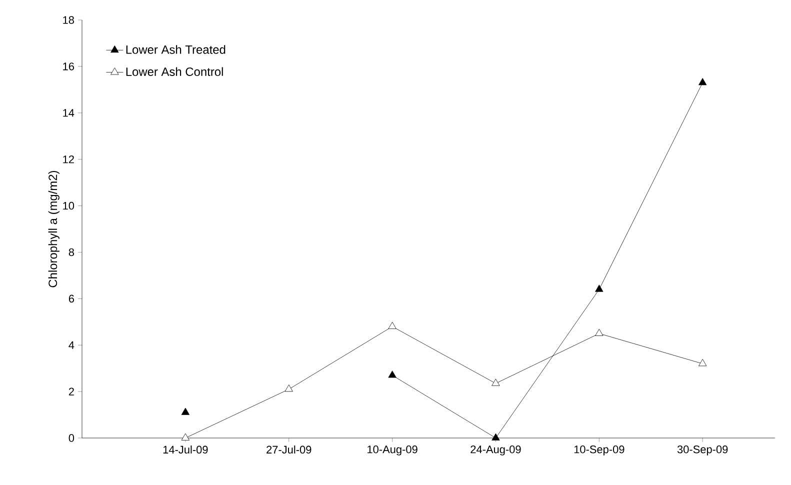  I want to click on y-tick-label: 0, so click(71, 438).